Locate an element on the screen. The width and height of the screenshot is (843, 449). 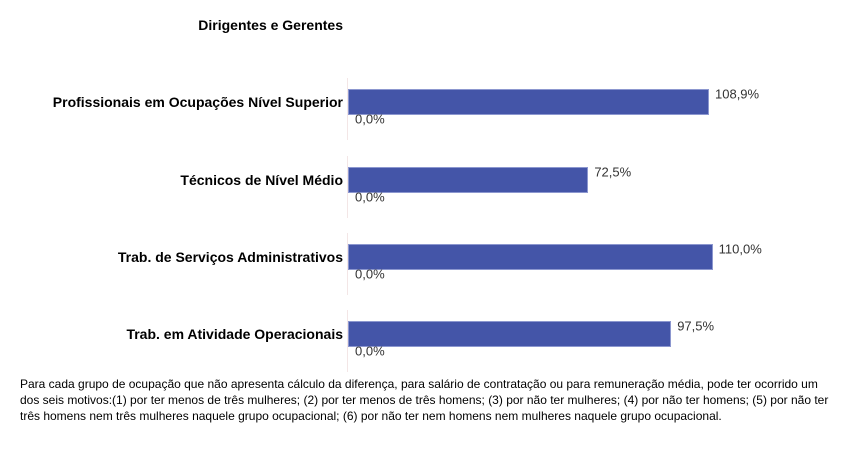
category-label: Trab. de Serviços Administrativos is located at coordinates (230, 256).